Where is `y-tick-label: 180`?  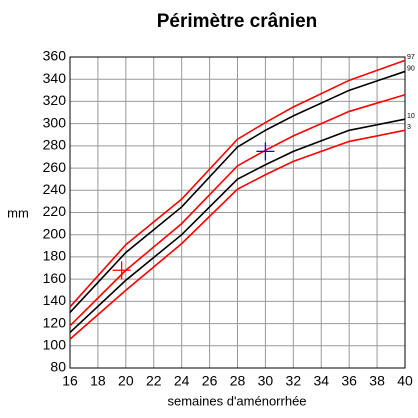
y-tick-label: 180 is located at coordinates (55, 256).